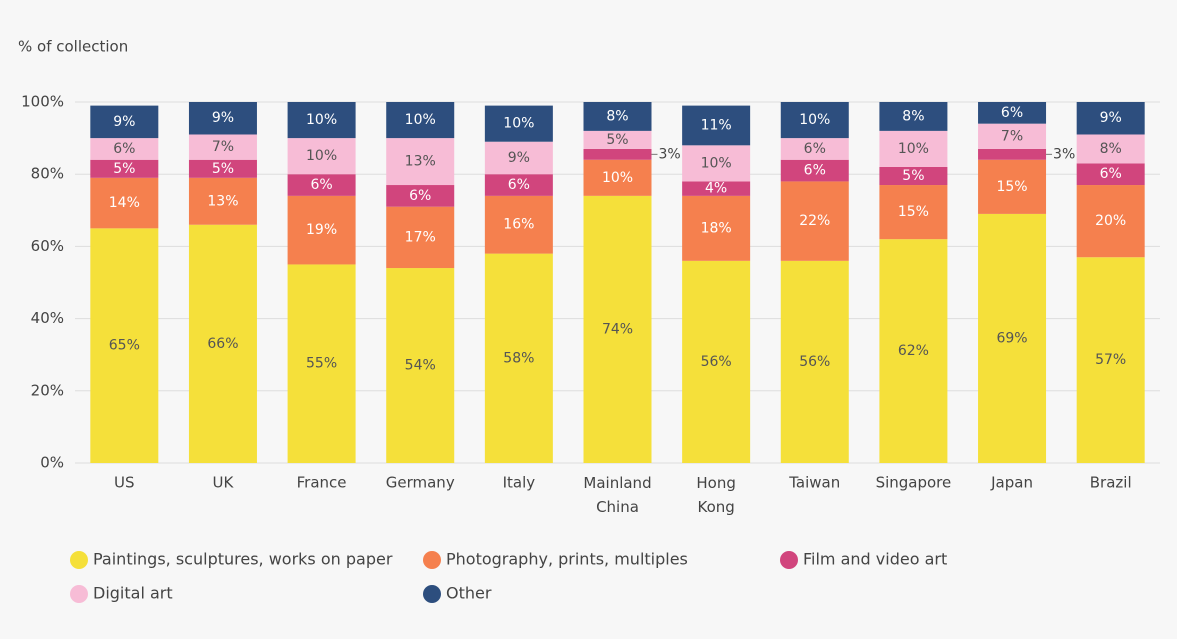 This screenshot has height=639, width=1177. What do you see at coordinates (1110, 221) in the screenshot?
I see `data-label: 20%` at bounding box center [1110, 221].